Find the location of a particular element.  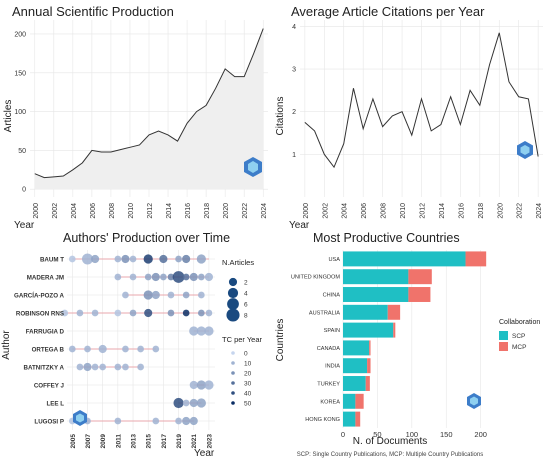

citations-y-tick-label: 4 is located at coordinates (294, 27).